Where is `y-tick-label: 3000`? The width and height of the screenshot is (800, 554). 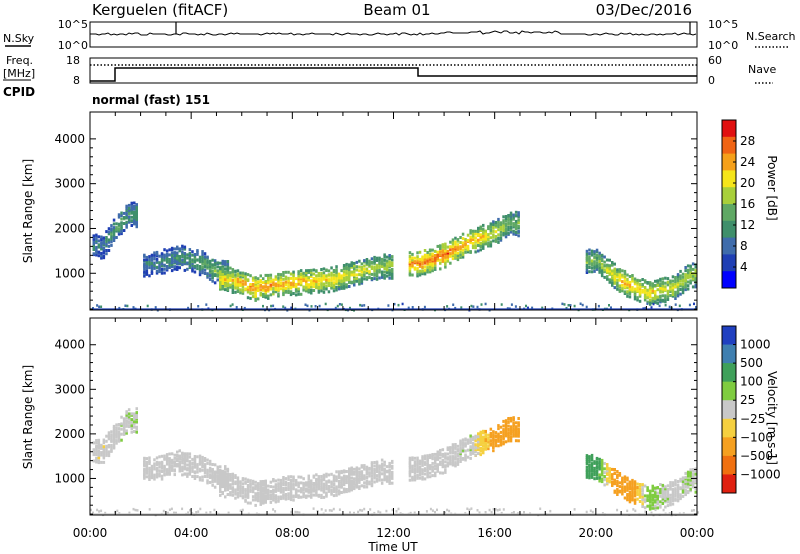 y-tick-label: 3000 is located at coordinates (69, 184).